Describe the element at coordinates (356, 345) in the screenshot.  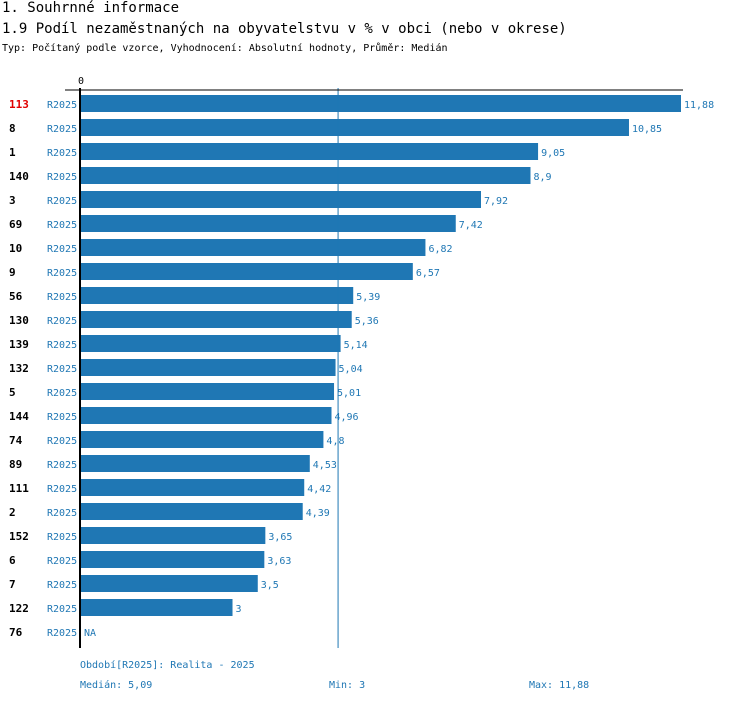
I see `bar-value-label: 5,14` at that location.